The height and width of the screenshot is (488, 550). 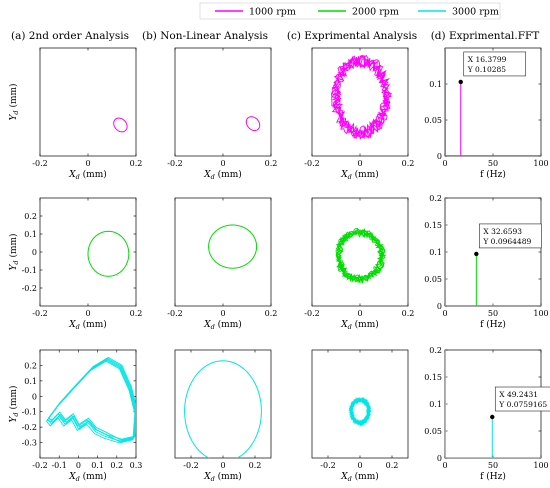 I want to click on y-axis-label: Yd (mm), so click(x=14, y=101).